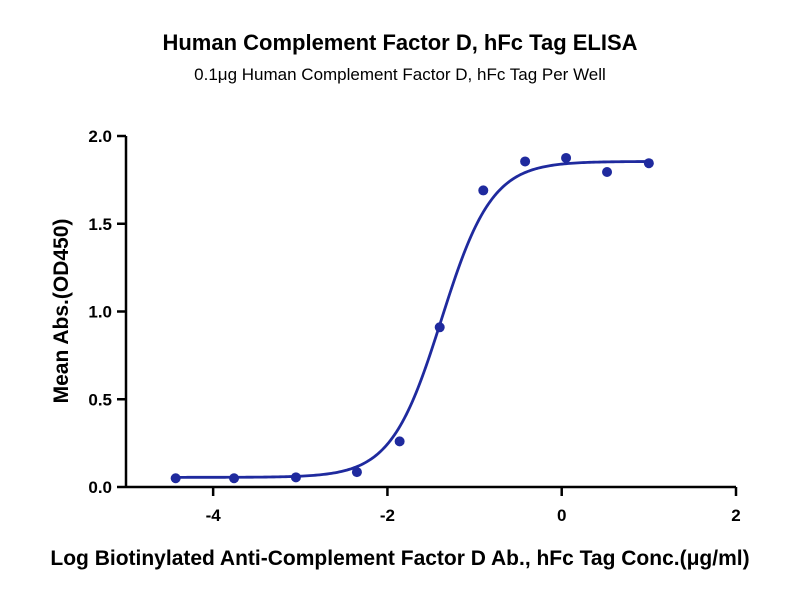  Describe the element at coordinates (387, 515) in the screenshot. I see `x-tick-label: -2` at that location.